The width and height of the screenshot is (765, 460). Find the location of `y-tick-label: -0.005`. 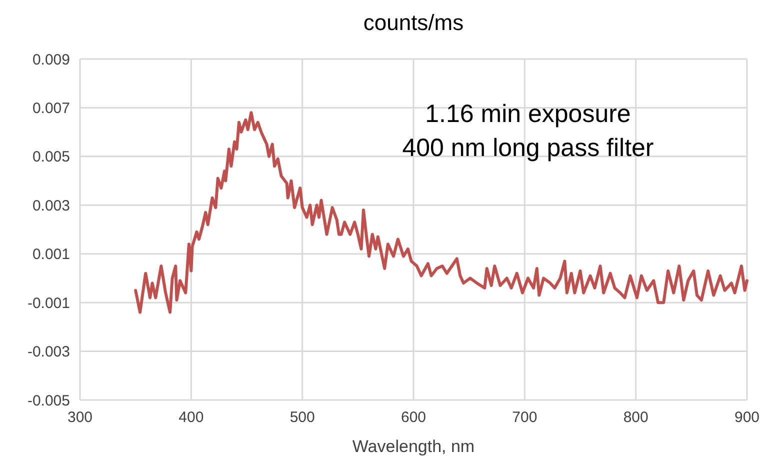

y-tick-label: -0.005 is located at coordinates (48, 401).